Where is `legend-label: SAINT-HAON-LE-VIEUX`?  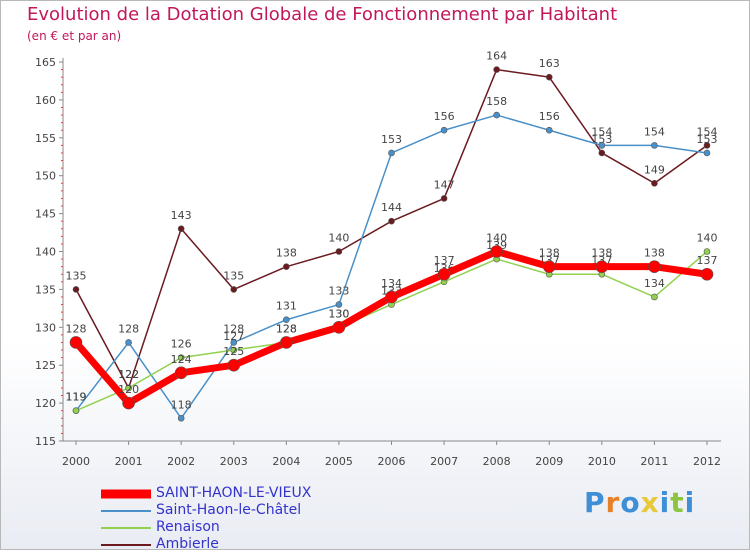 legend-label: SAINT-HAON-LE-VIEUX is located at coordinates (234, 493).